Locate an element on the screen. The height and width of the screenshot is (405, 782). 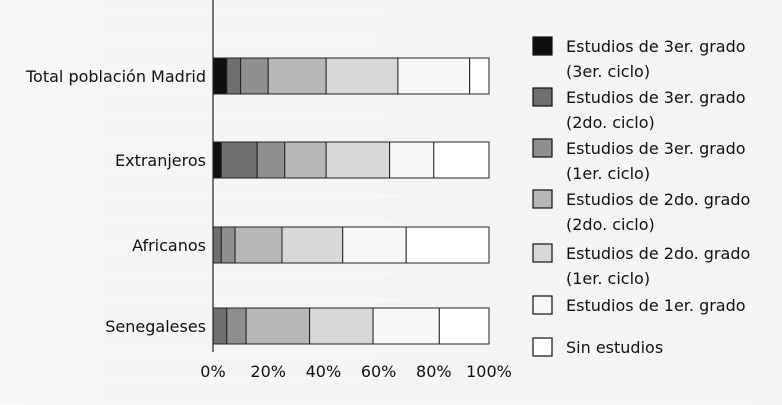
bar-segment-total-poblacion-madrid-s6 is located at coordinates (434, 76).